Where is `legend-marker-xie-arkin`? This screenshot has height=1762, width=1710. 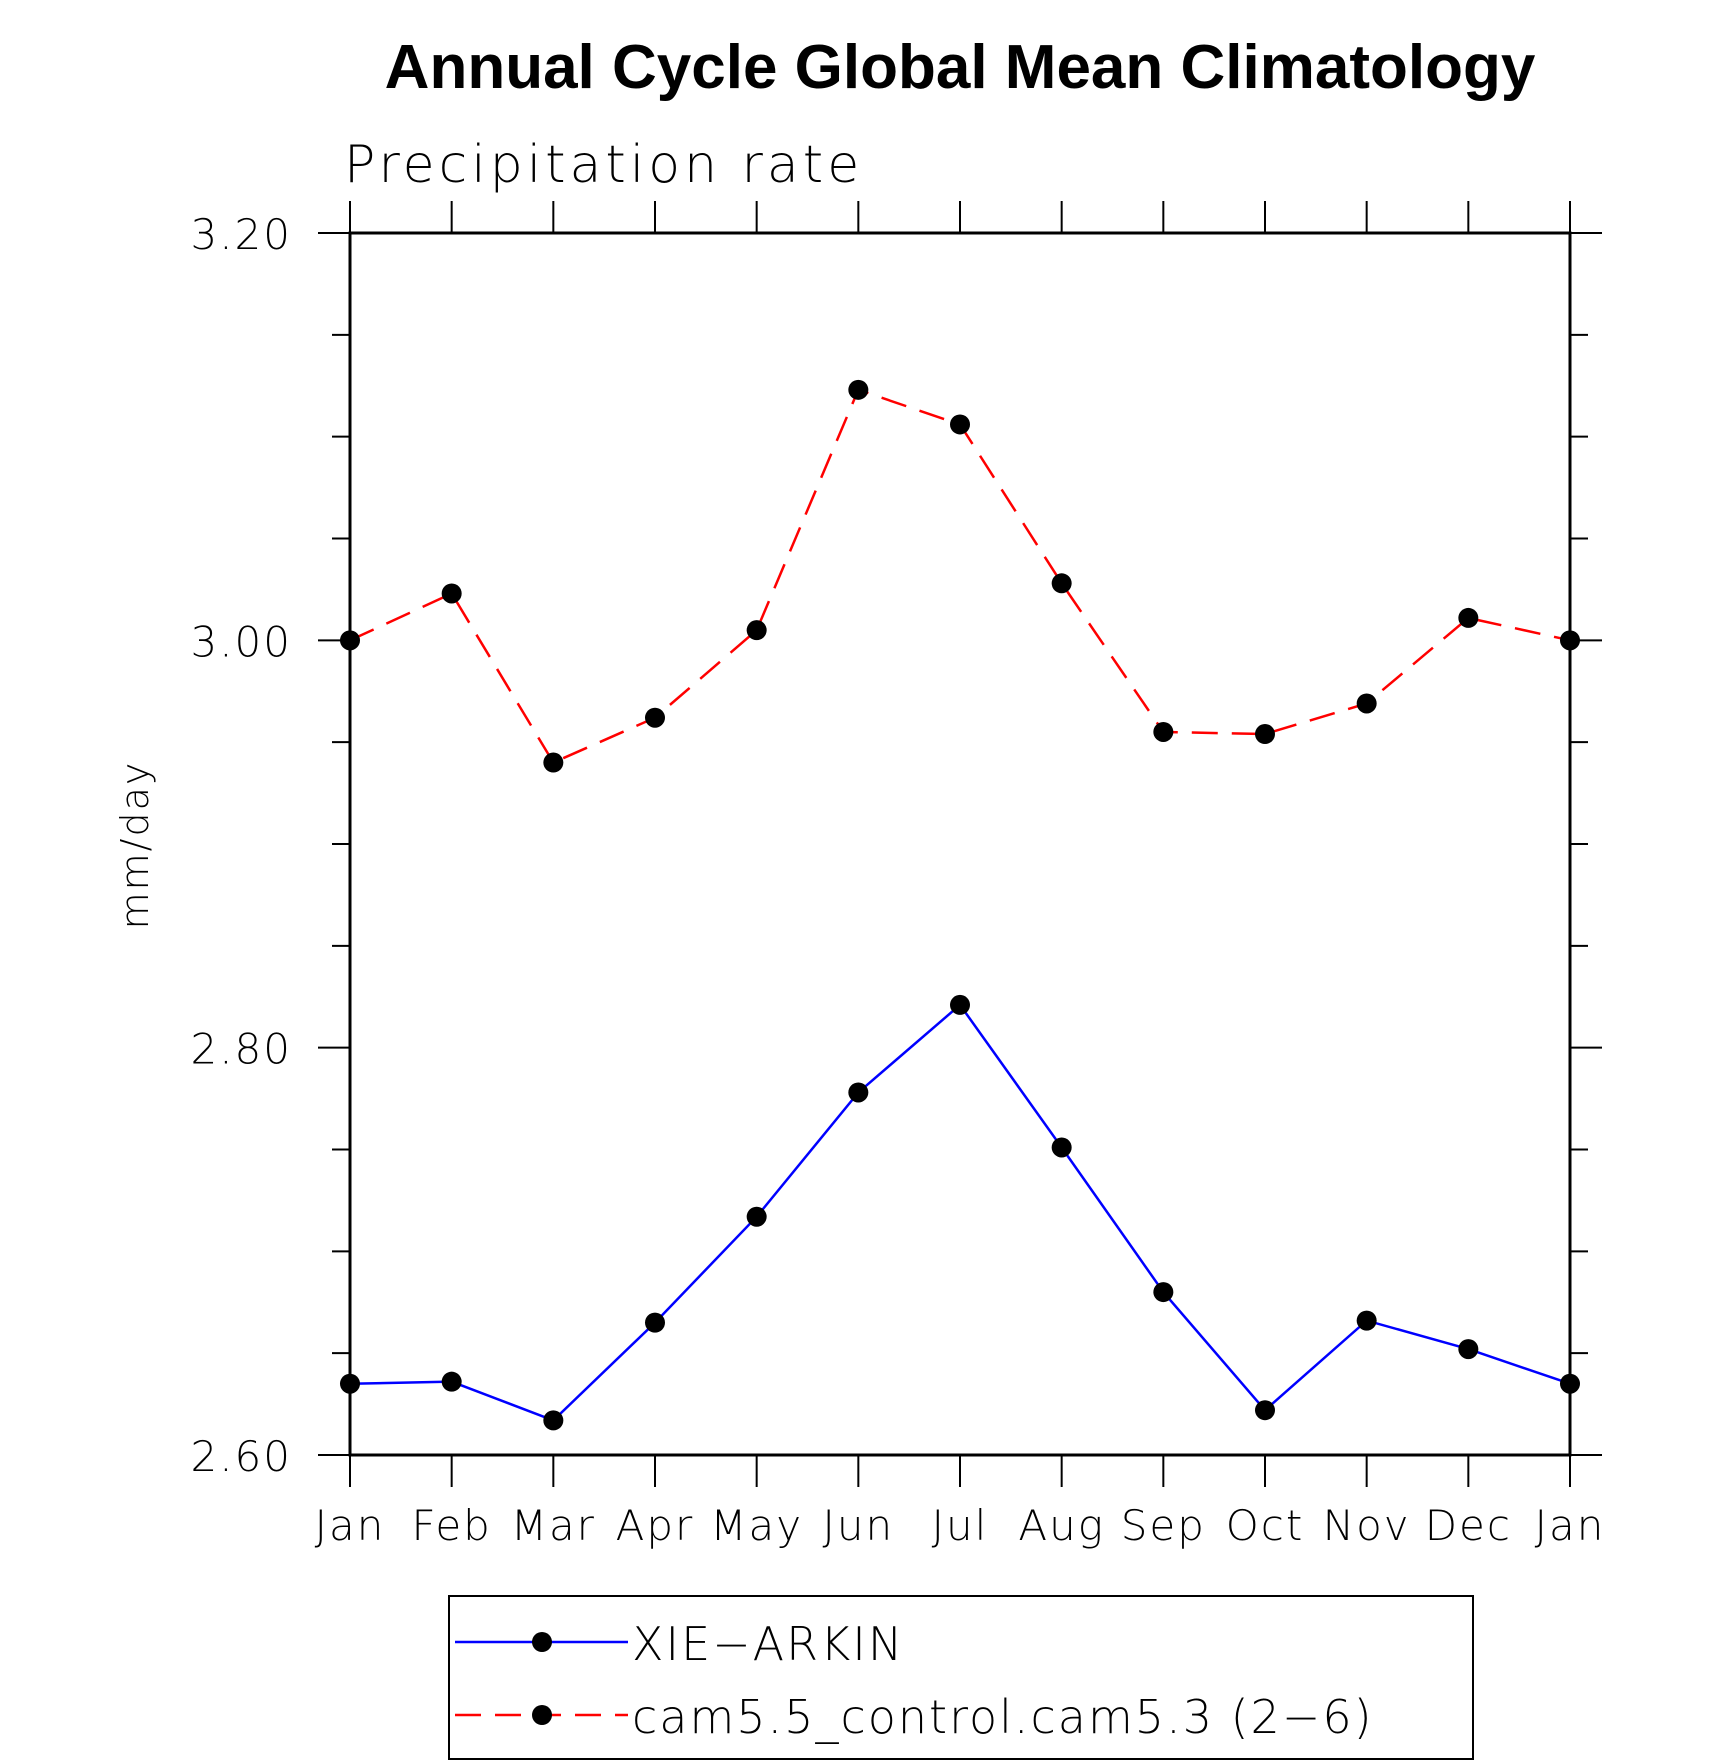
legend-marker-xie-arkin is located at coordinates (542, 1642).